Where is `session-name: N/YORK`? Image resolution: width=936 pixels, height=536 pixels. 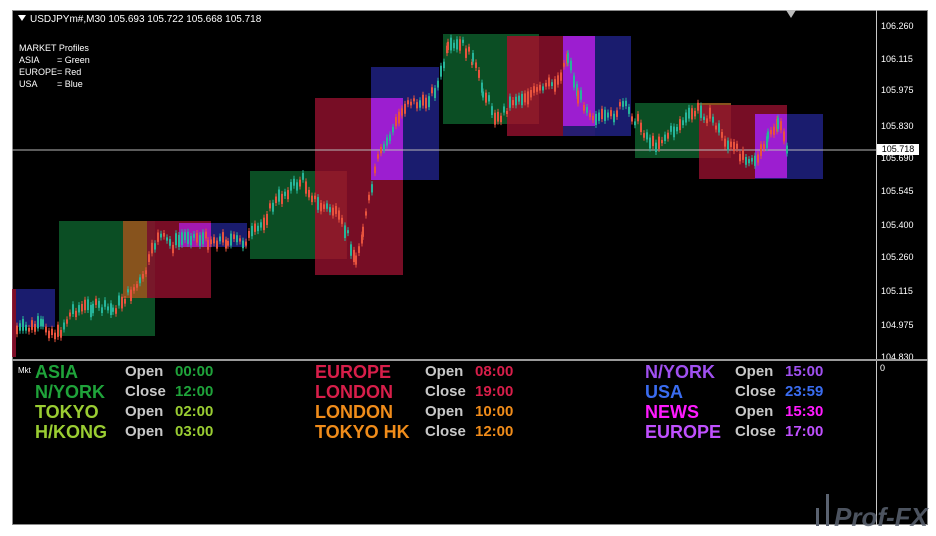 session-name: N/YORK is located at coordinates (680, 372).